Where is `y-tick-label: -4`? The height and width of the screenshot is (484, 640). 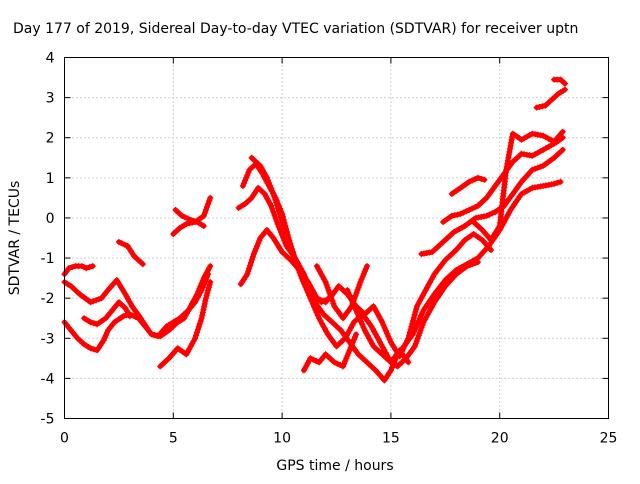
y-tick-label: -4 is located at coordinates (48, 379).